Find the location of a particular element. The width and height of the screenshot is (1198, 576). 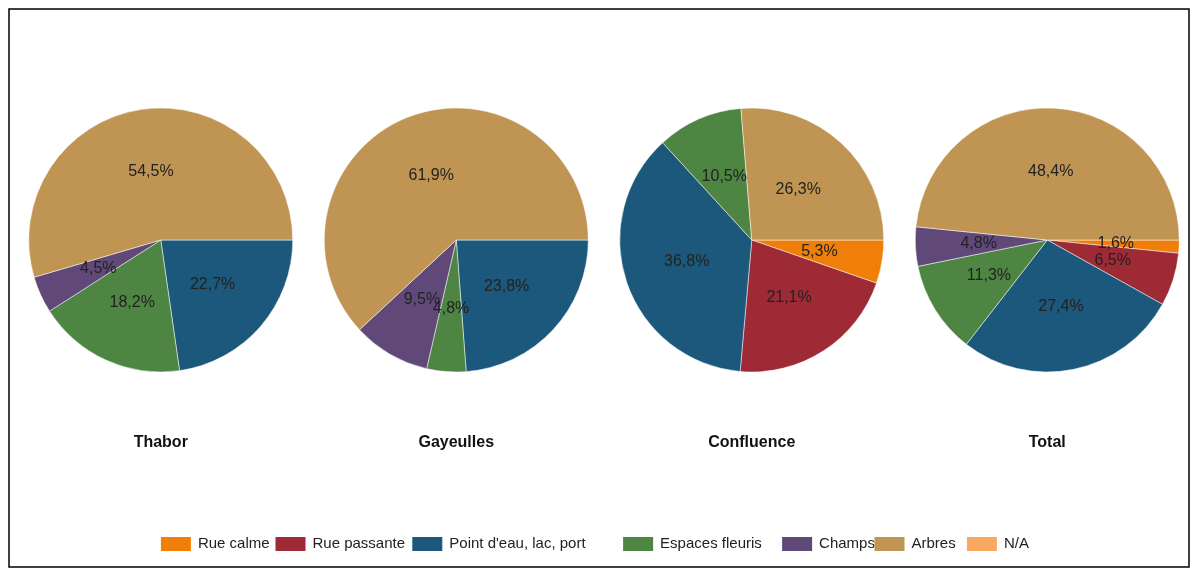

data-label: 54,5% is located at coordinates (151, 171).